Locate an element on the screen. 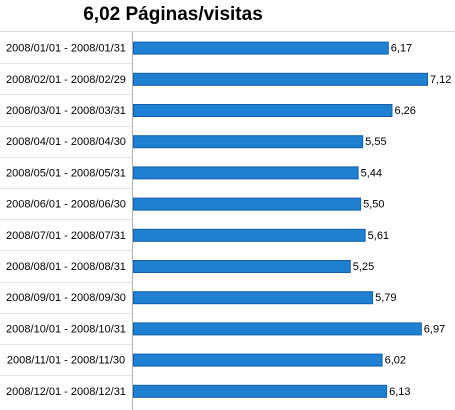  data-label: 5,61 is located at coordinates (378, 236).